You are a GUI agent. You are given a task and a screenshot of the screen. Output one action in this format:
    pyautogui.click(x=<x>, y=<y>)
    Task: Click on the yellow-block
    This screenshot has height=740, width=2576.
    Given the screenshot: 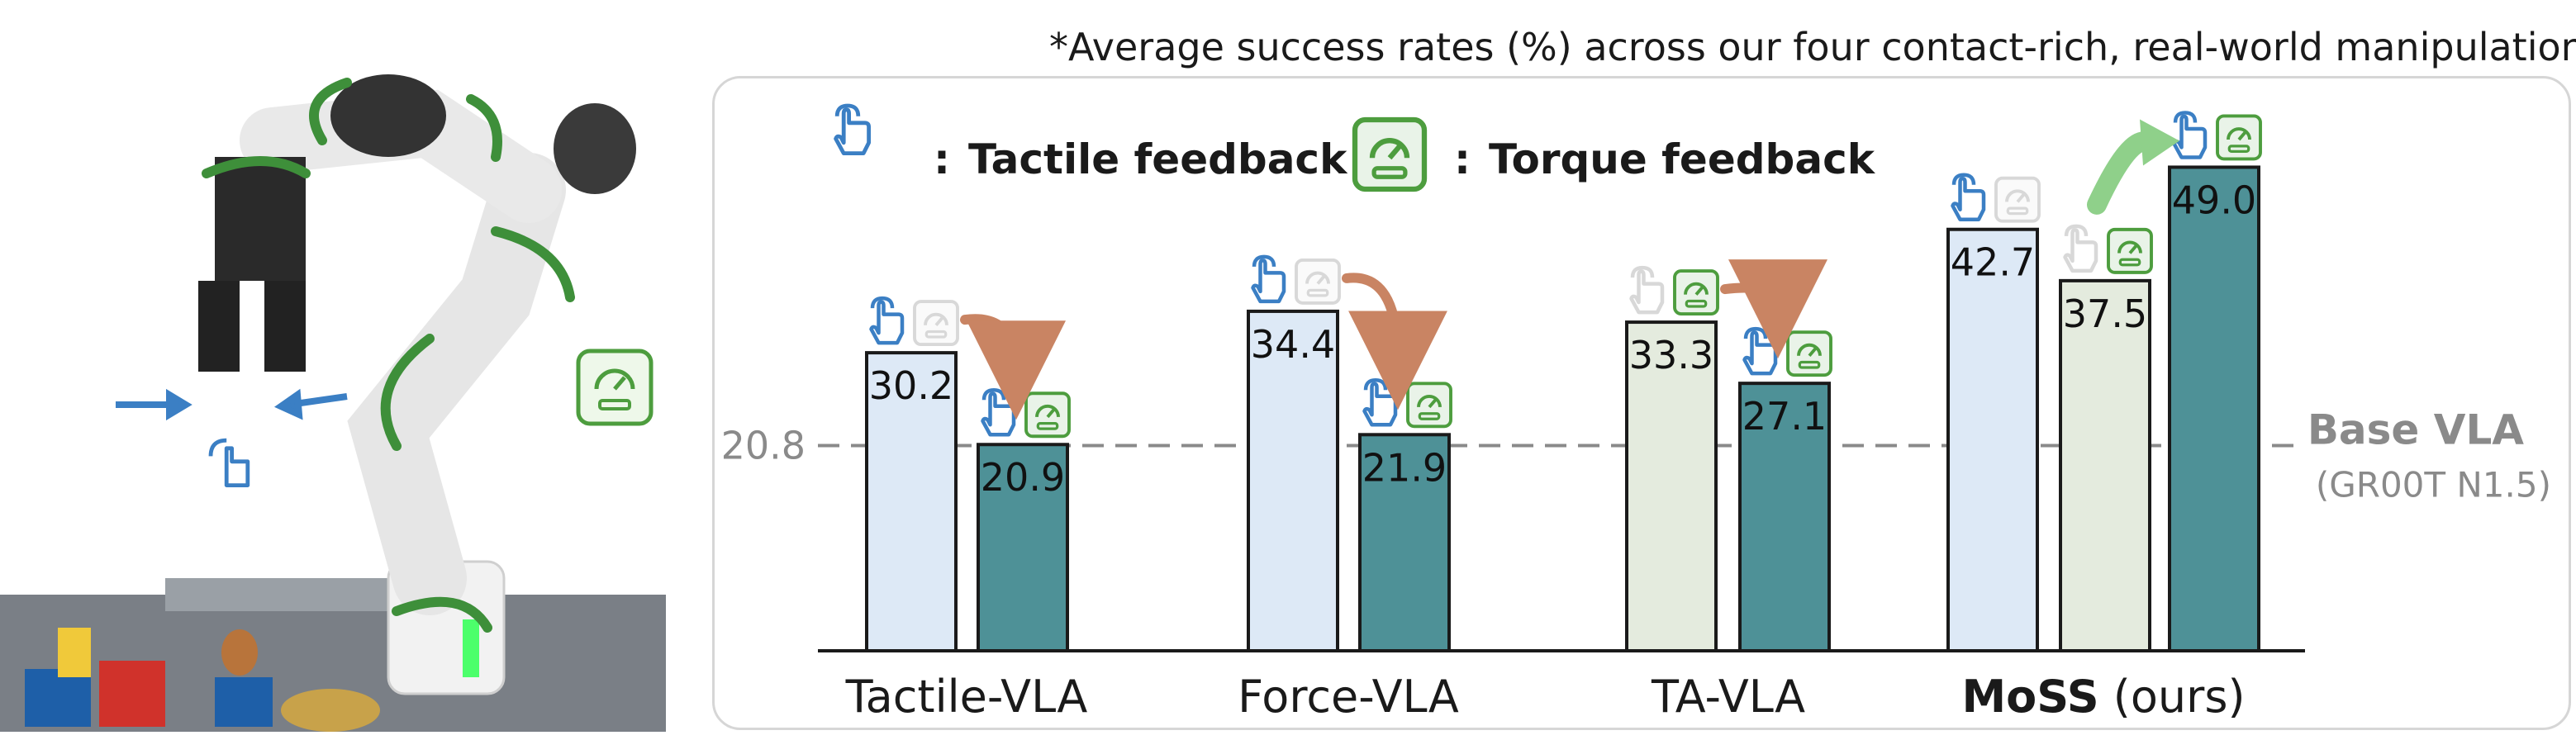 What is the action you would take?
    pyautogui.click(x=74, y=652)
    